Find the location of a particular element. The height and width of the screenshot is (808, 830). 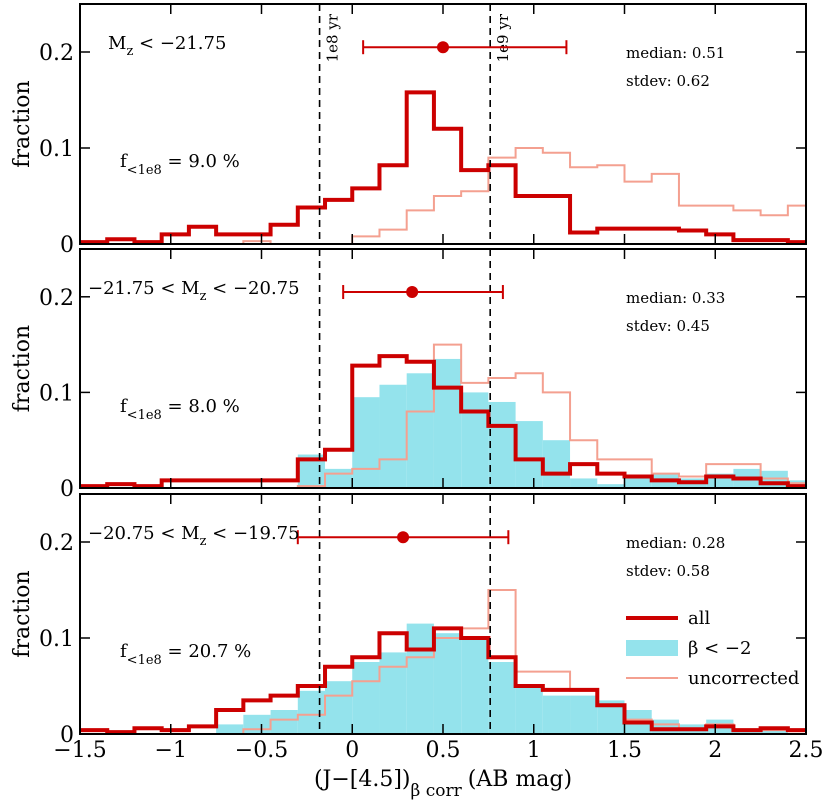

fraction-label: f<1e8 = 9.0 % is located at coordinates (180, 164).